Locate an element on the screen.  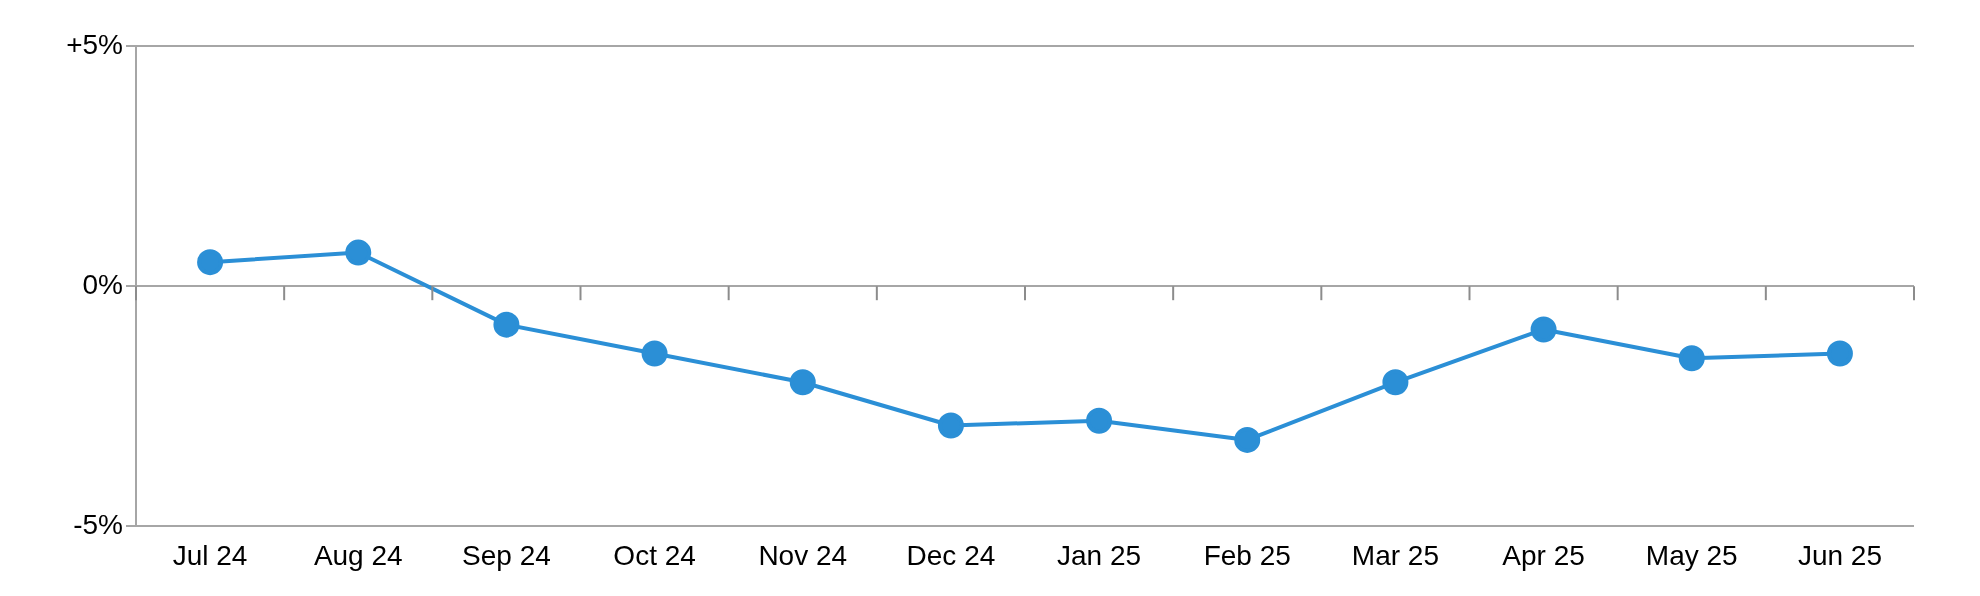
x-tick-label: Jul 24 is located at coordinates (210, 555).